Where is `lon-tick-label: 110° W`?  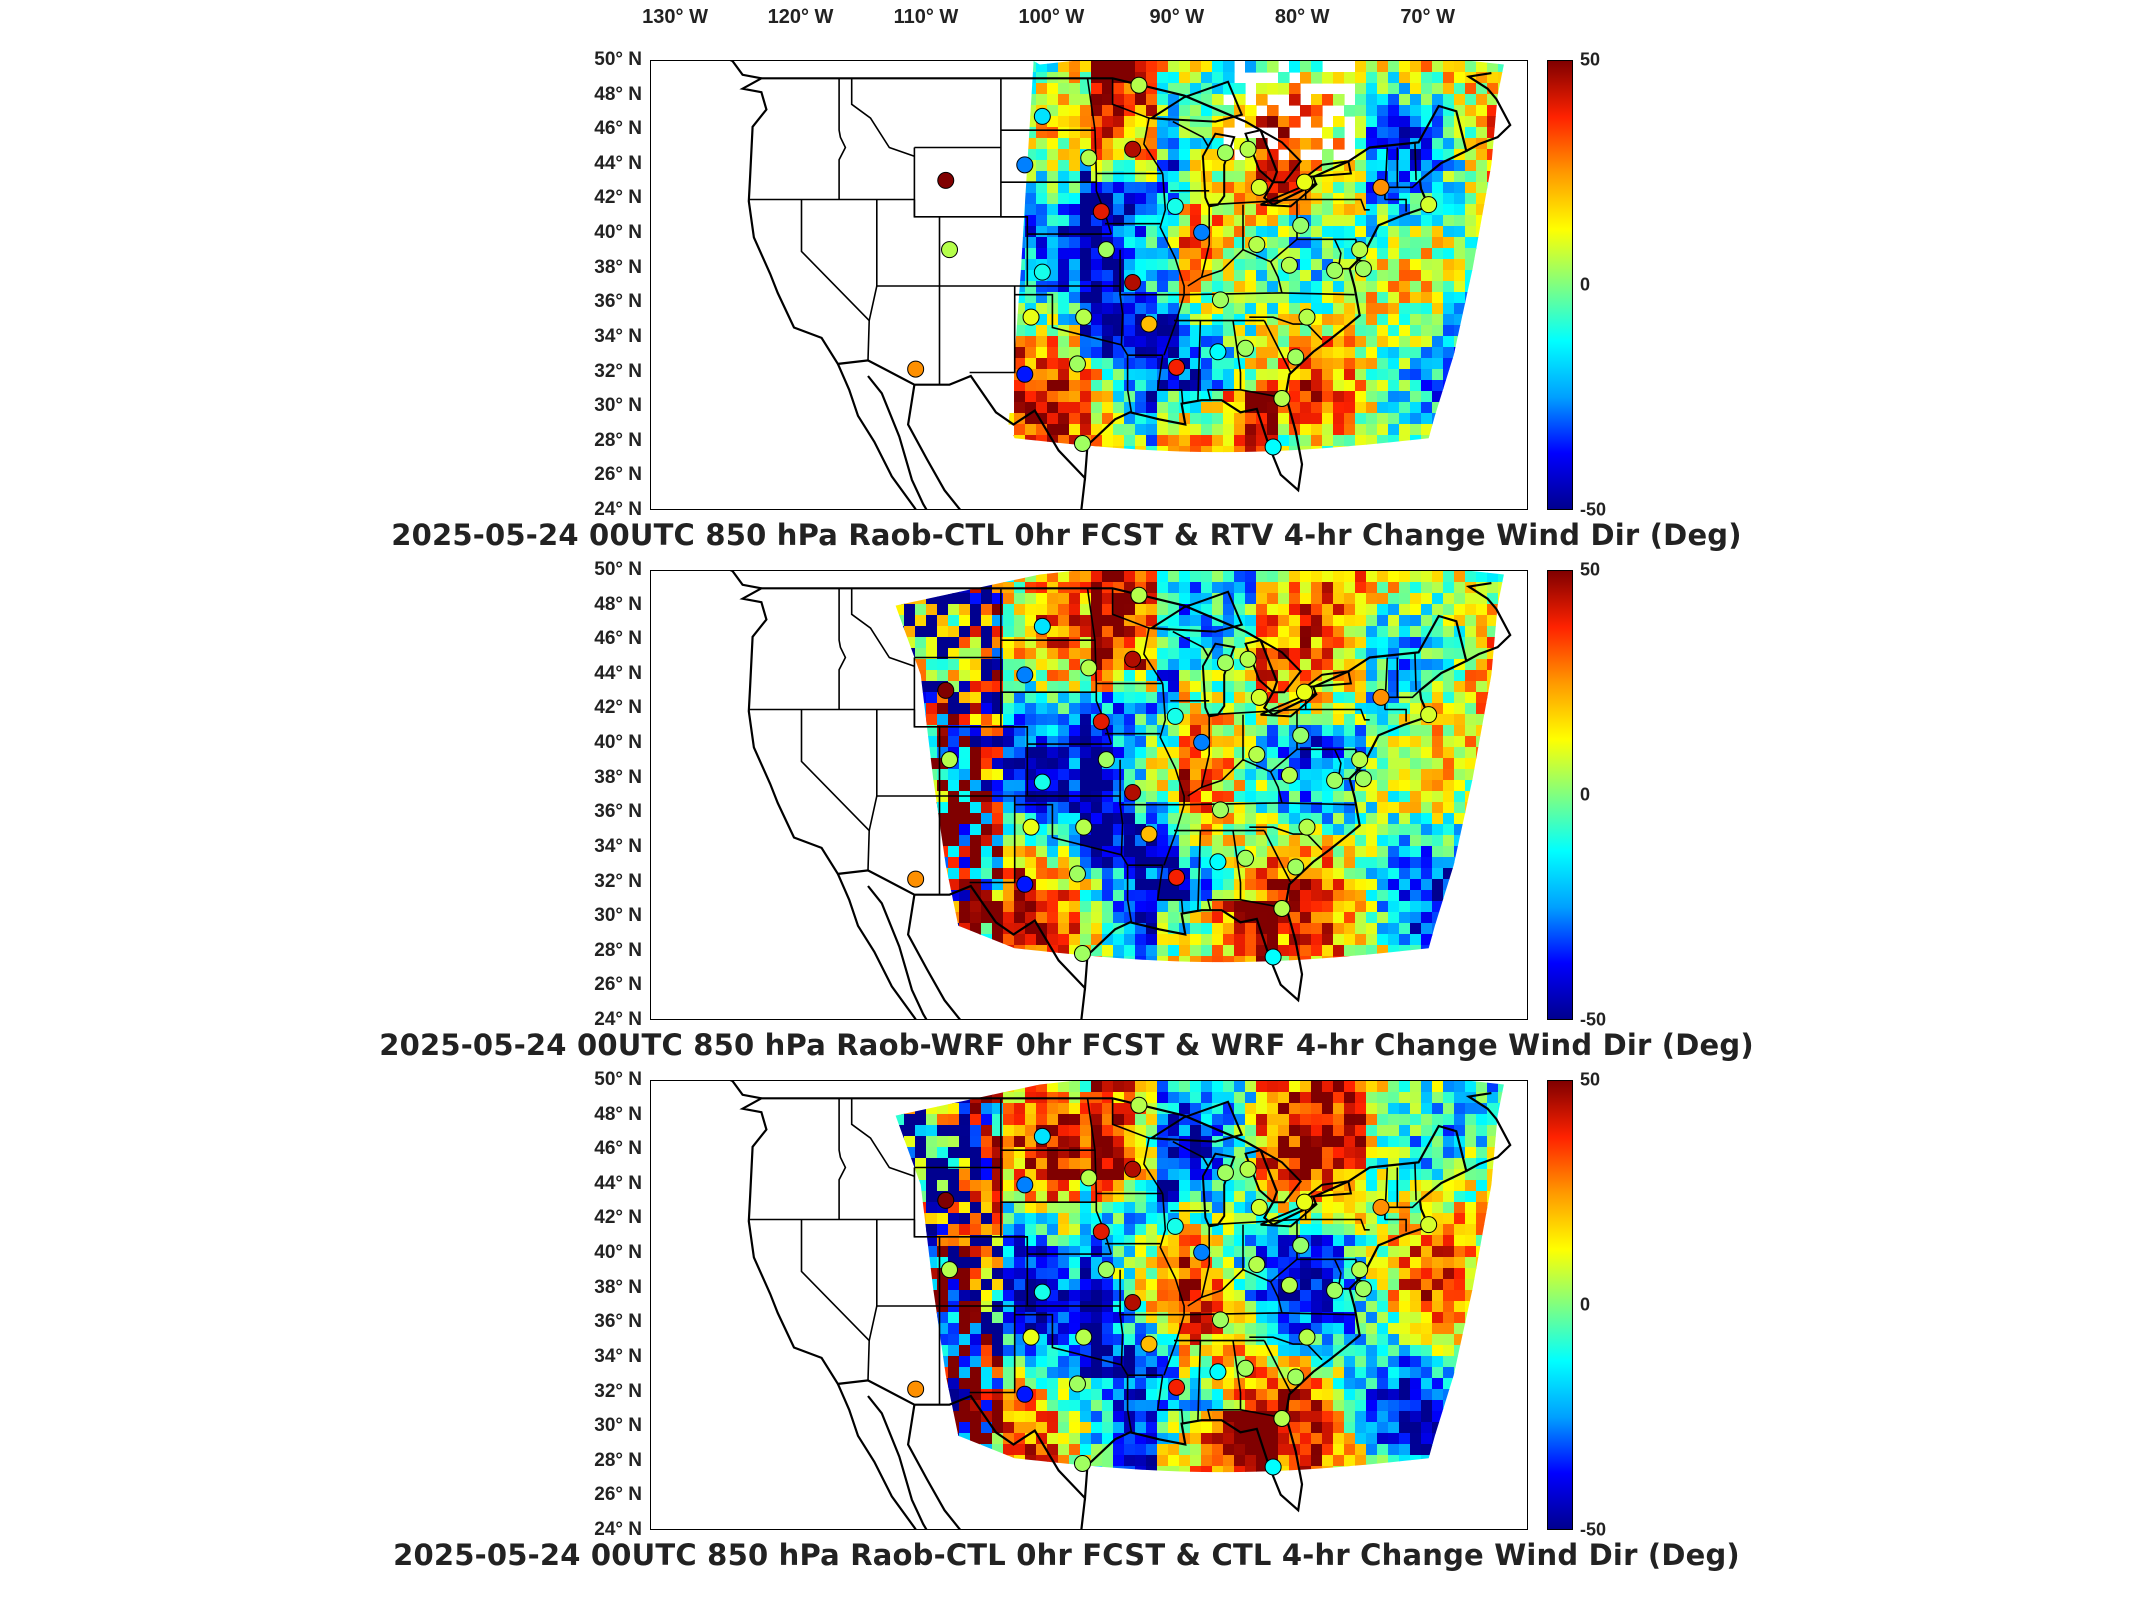
lon-tick-label: 110° W is located at coordinates (926, 17).